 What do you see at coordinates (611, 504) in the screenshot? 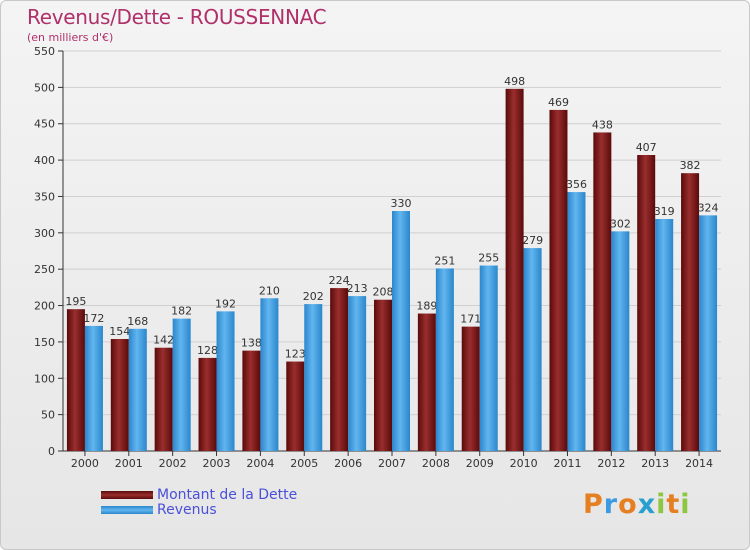
I see `logo-letter: r` at bounding box center [611, 504].